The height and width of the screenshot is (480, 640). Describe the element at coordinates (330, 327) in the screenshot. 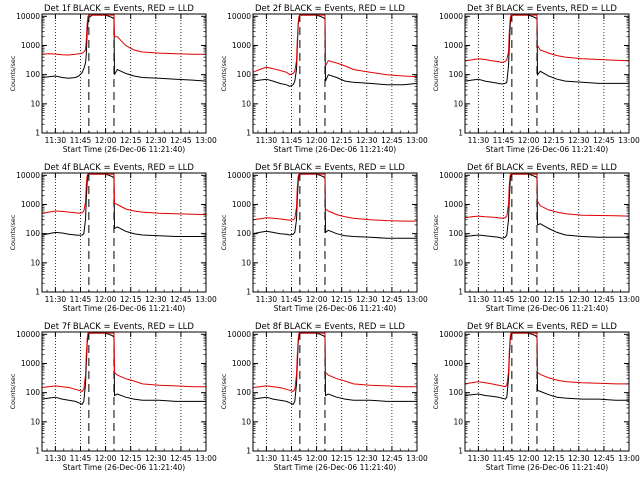

I see `chart-title: Det 8f BLACK = Events, RED = LLD` at that location.